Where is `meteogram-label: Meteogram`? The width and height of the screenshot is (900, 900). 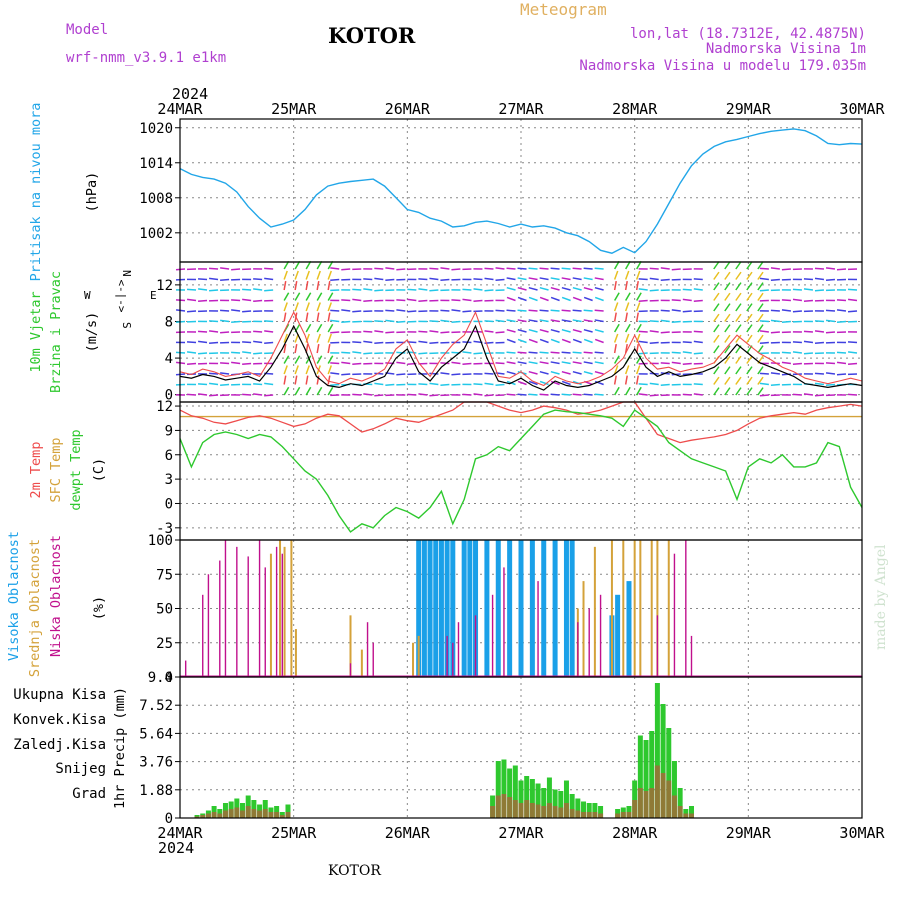 meteogram-label: Meteogram is located at coordinates (563, 9).